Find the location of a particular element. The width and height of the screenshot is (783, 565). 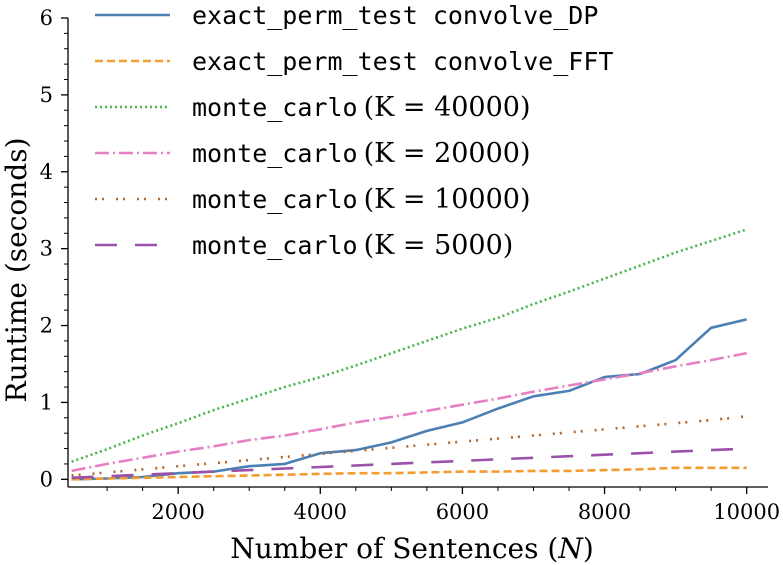

legend-label-param: (K = 20000) is located at coordinates (447, 153).